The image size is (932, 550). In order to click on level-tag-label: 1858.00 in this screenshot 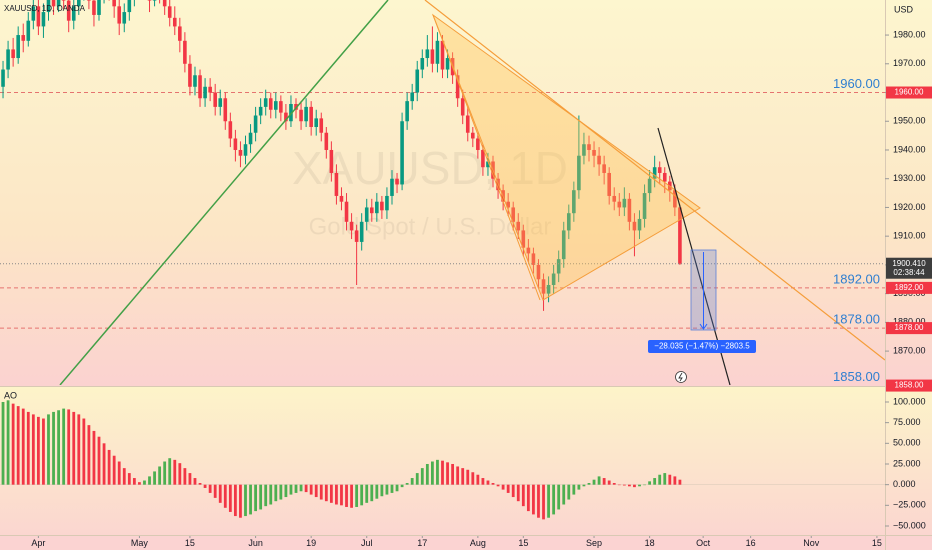, I will do `click(909, 385)`.